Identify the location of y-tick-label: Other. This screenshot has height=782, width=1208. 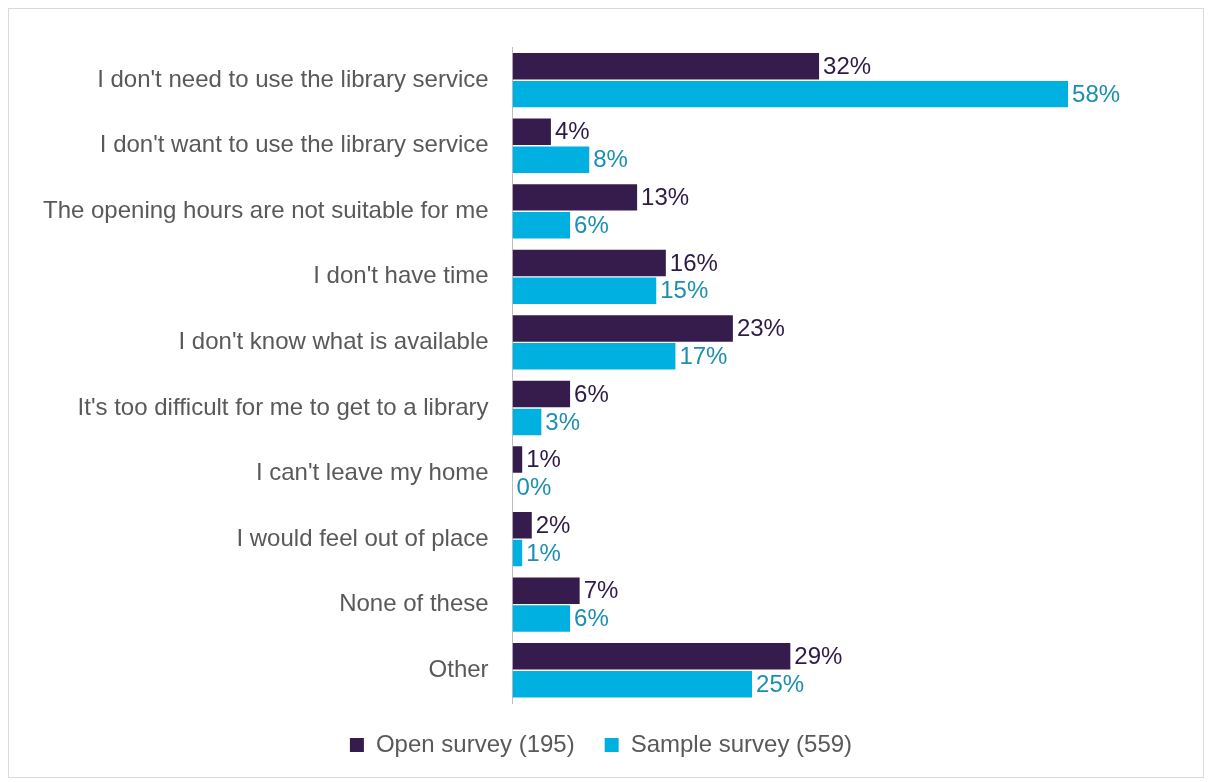
(458, 668).